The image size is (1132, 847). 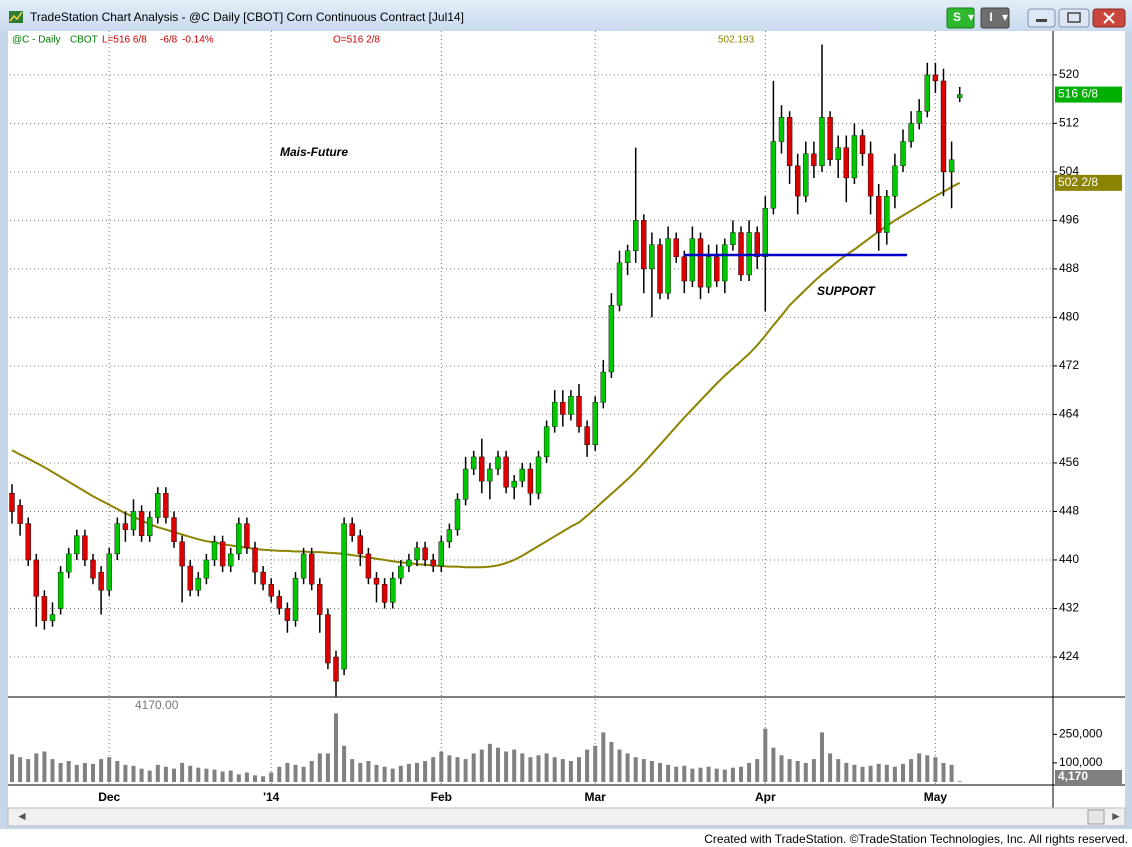 What do you see at coordinates (1074, 18) in the screenshot?
I see `maximize-button` at bounding box center [1074, 18].